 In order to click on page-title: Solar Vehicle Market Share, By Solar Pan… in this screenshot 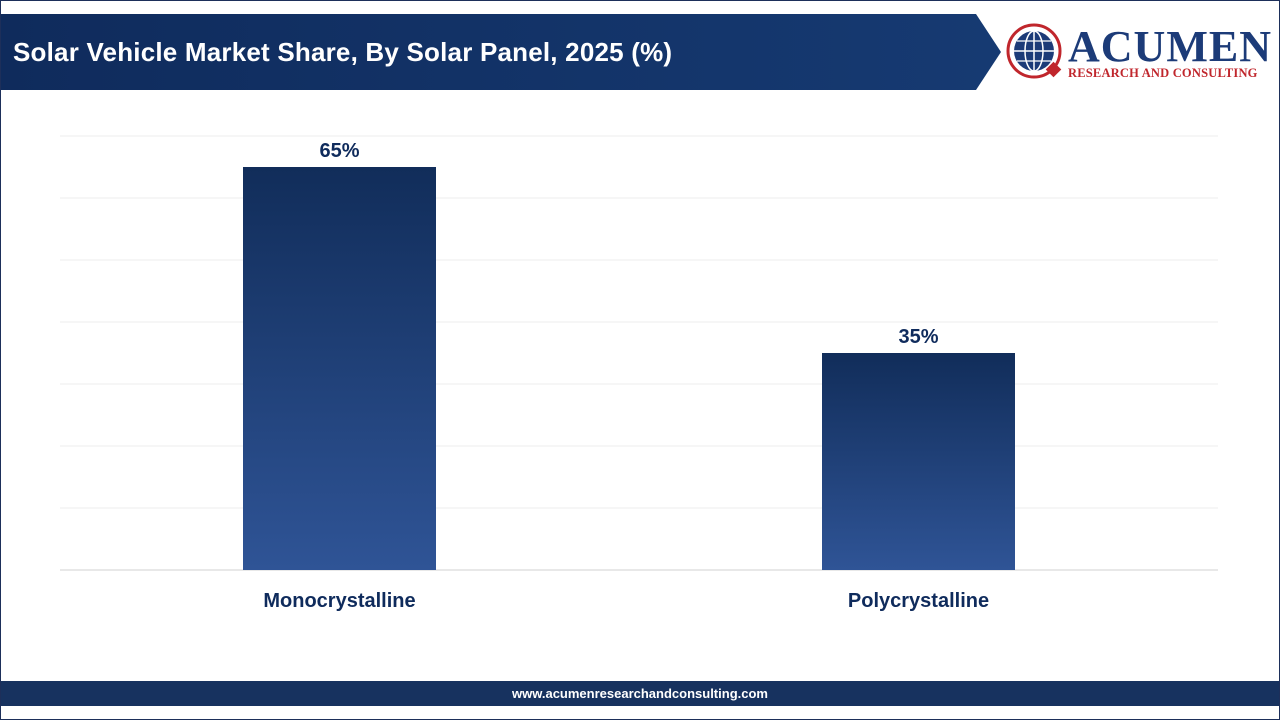, I will do `click(343, 52)`.